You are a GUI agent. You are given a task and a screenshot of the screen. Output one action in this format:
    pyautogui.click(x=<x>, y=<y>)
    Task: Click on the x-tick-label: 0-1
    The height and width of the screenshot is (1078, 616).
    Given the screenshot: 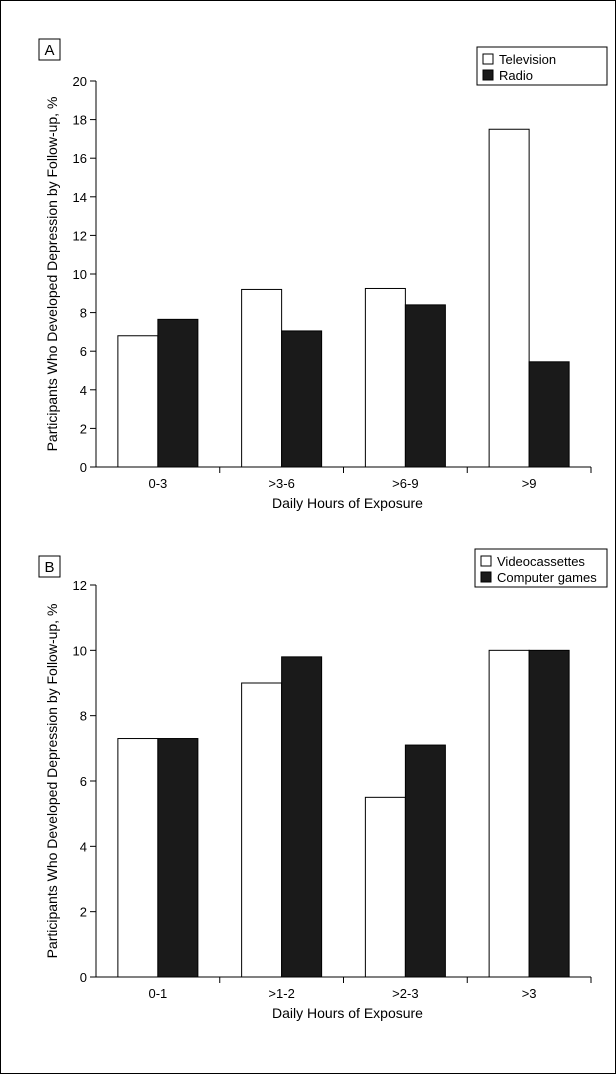 What is the action you would take?
    pyautogui.click(x=157, y=993)
    